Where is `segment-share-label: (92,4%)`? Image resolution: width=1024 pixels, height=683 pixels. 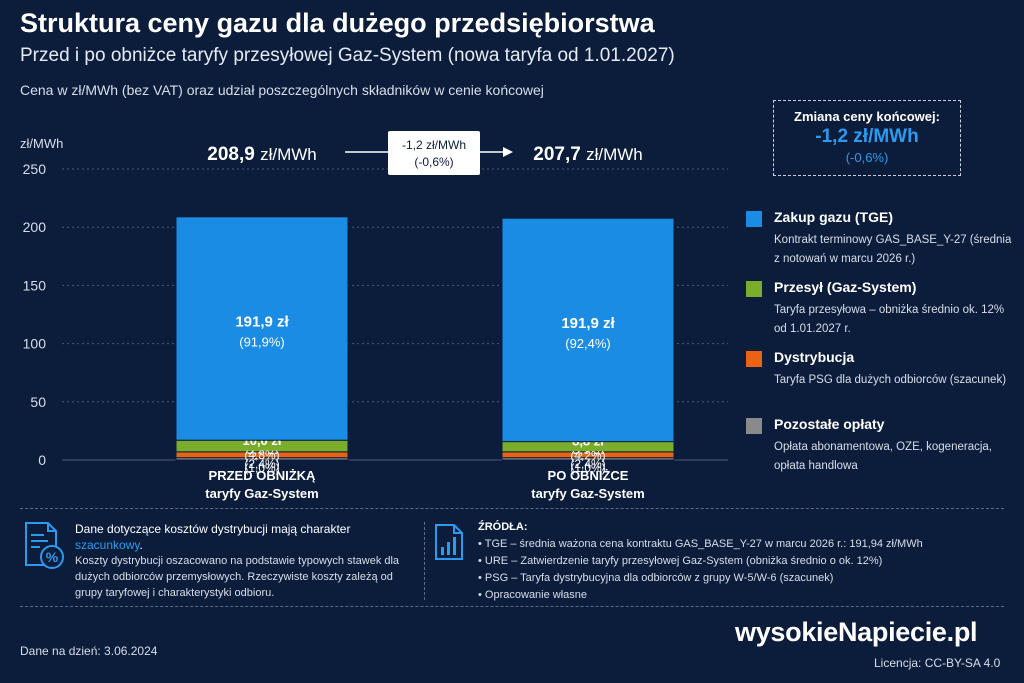
segment-share-label: (92,4%) is located at coordinates (588, 343).